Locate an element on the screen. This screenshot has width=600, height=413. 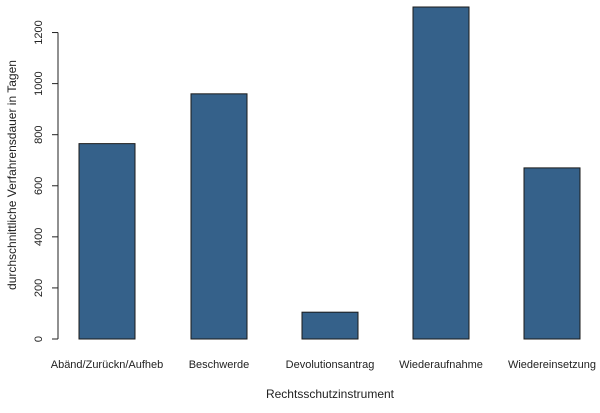
y-axis: 0 200 400 600 800 1000 1200 is located at coordinates (46, 181).